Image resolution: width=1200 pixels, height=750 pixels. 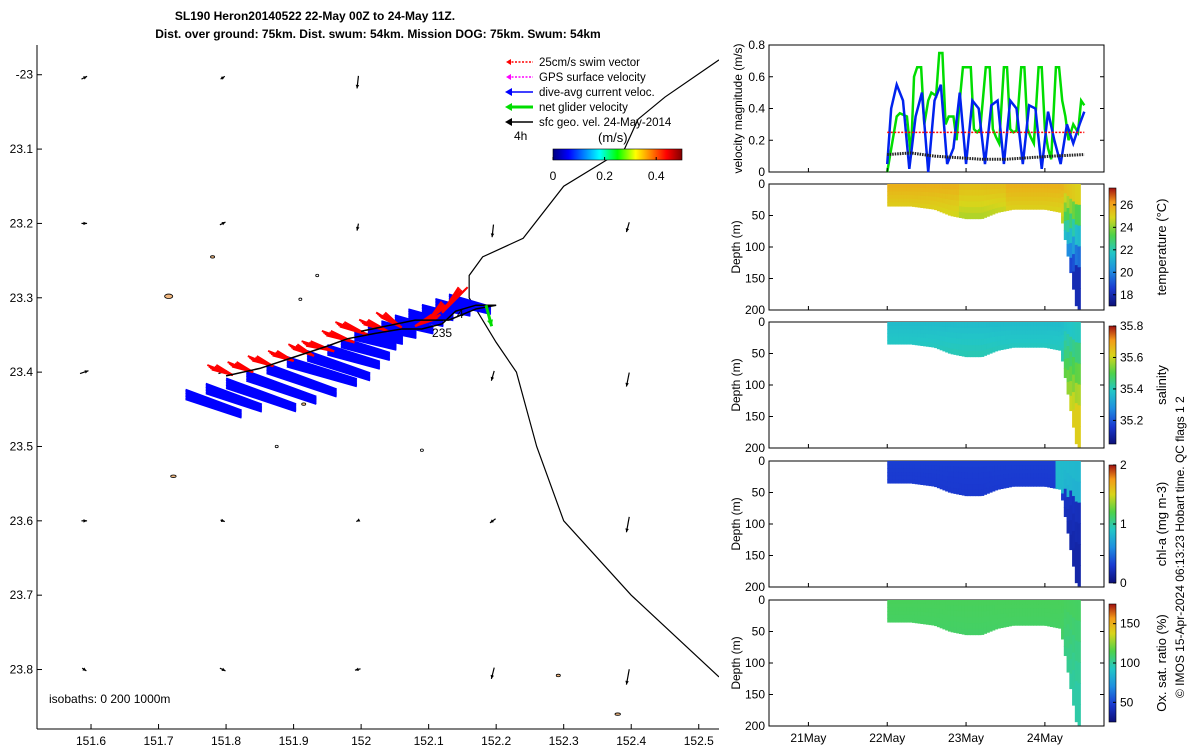 I want to click on geo-velocity-arrow-head, so click(x=86, y=372).